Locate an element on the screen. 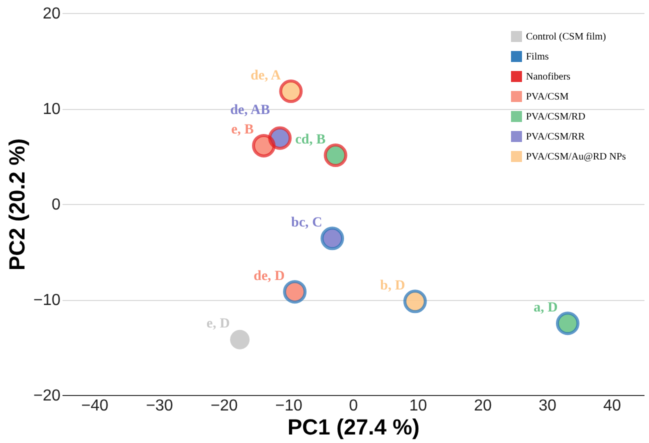  data-label: a, D is located at coordinates (546, 308).